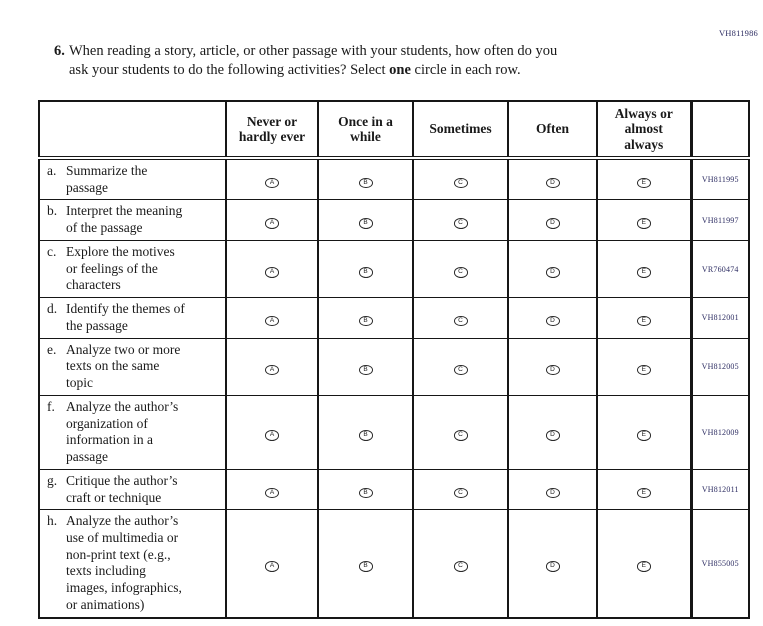 This screenshot has width=763, height=626. I want to click on header-sometimes: Sometimes, so click(460, 130).